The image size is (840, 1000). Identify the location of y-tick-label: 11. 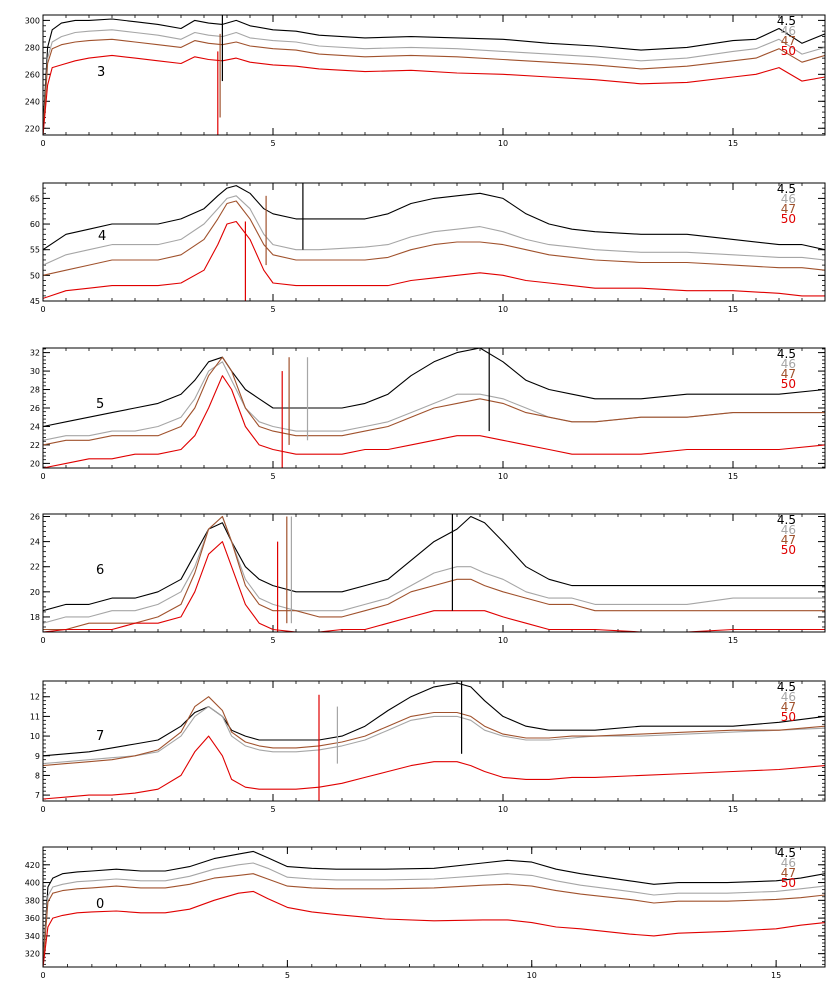
(35, 716).